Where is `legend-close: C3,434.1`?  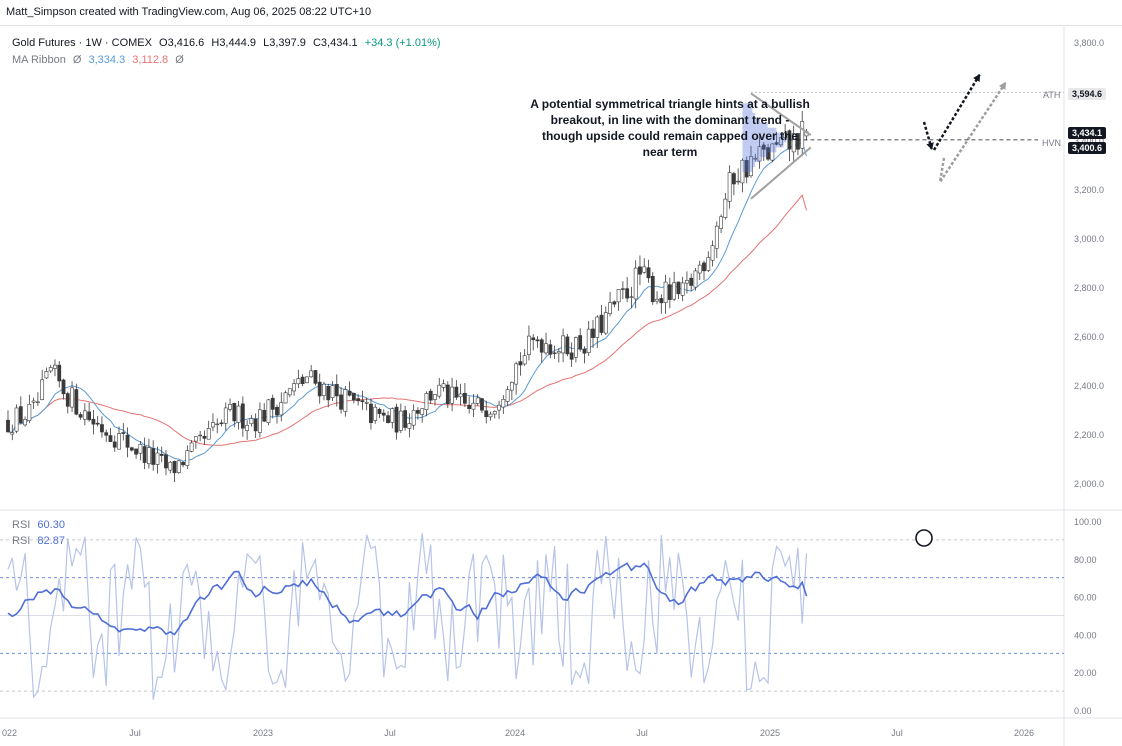 legend-close: C3,434.1 is located at coordinates (335, 43).